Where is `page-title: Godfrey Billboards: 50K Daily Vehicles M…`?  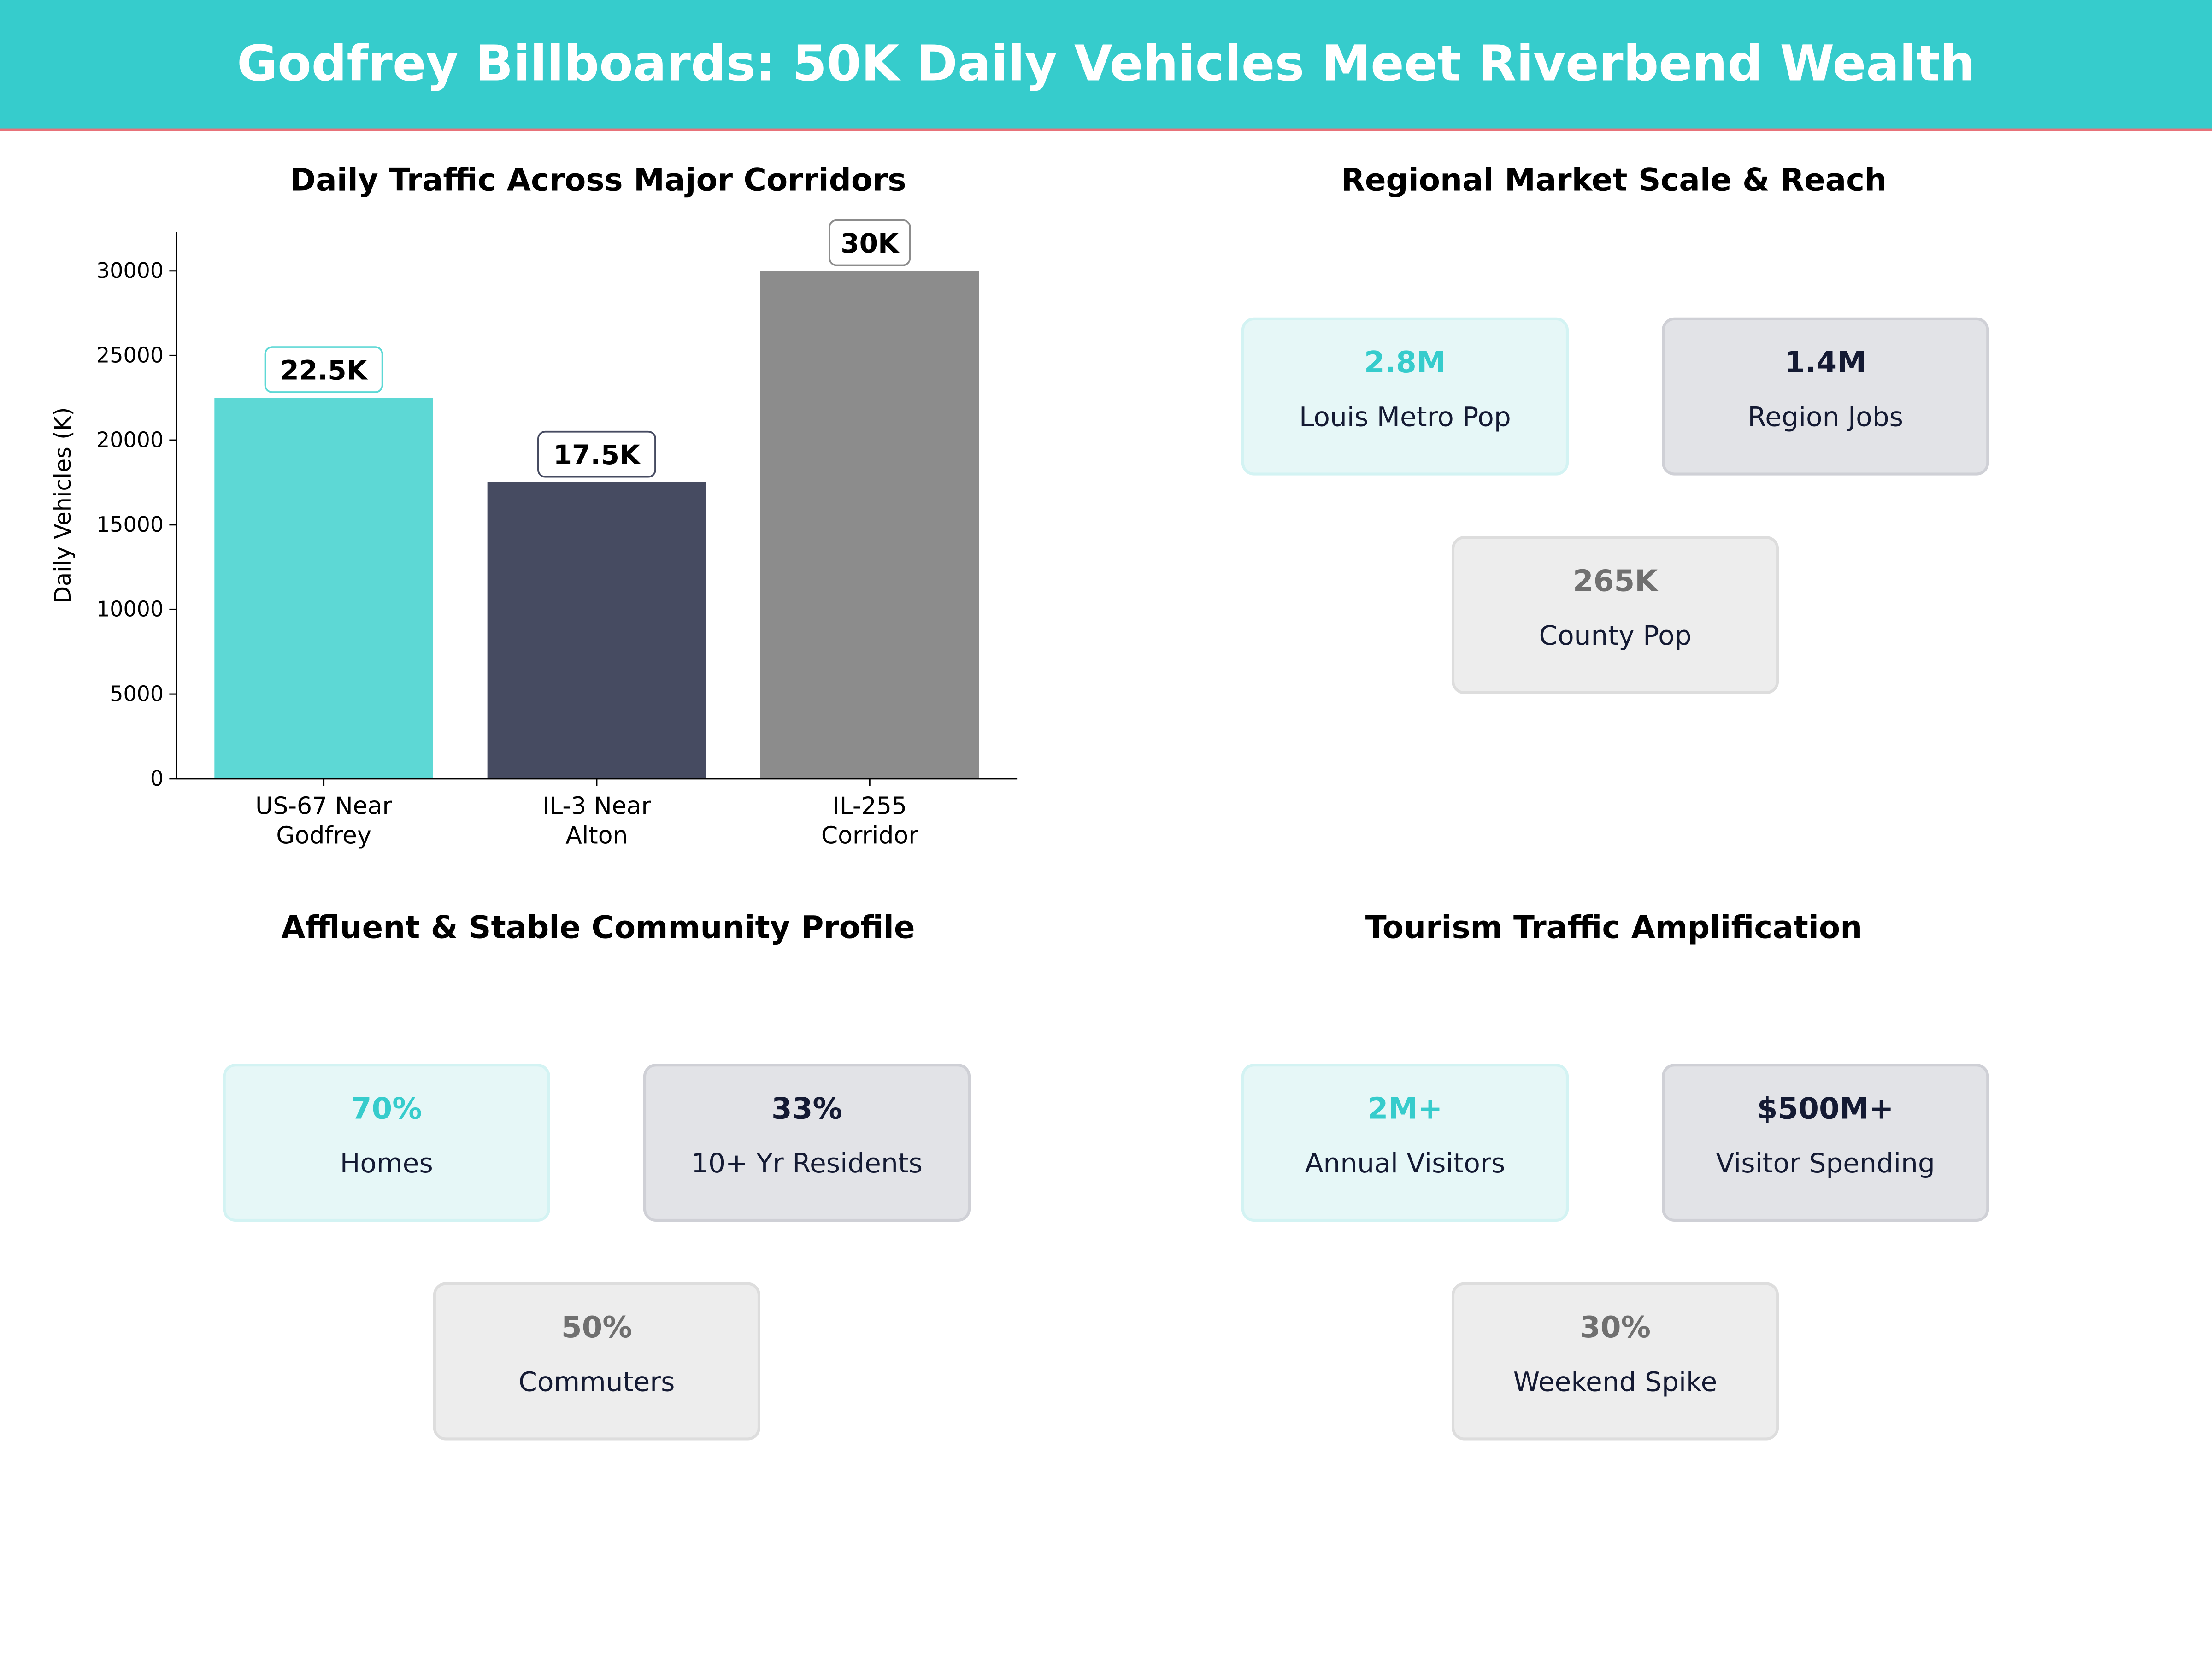 page-title: Godfrey Billboards: 50K Daily Vehicles M… is located at coordinates (1106, 64).